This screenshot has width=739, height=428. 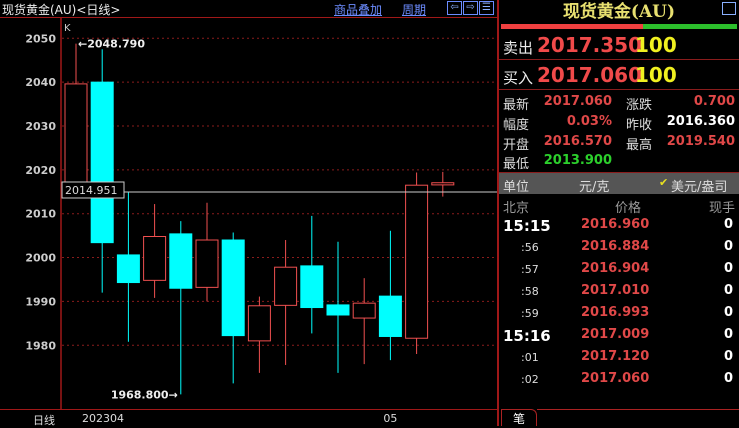 I want to click on arrow-right-icon: ⇨, so click(x=470, y=8).